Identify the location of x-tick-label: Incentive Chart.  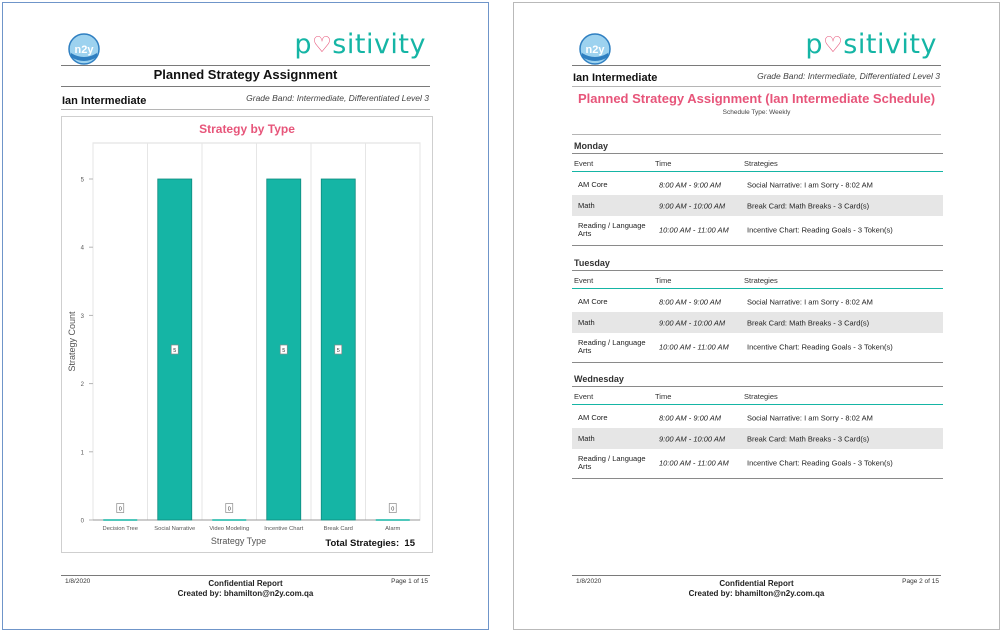
(283, 529).